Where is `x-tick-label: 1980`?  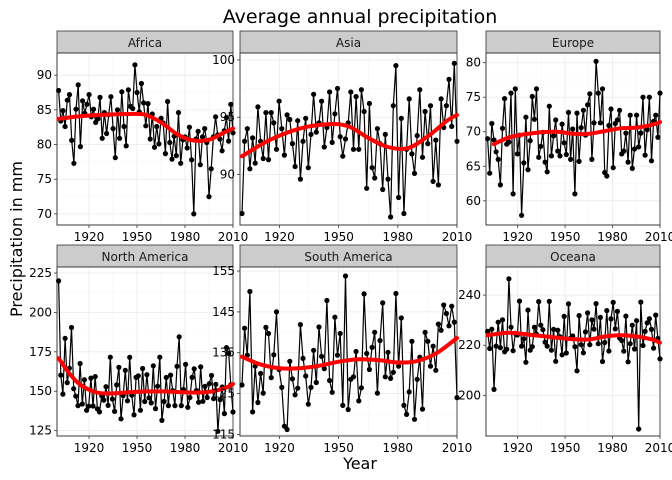
x-tick-label: 1980 is located at coordinates (185, 448).